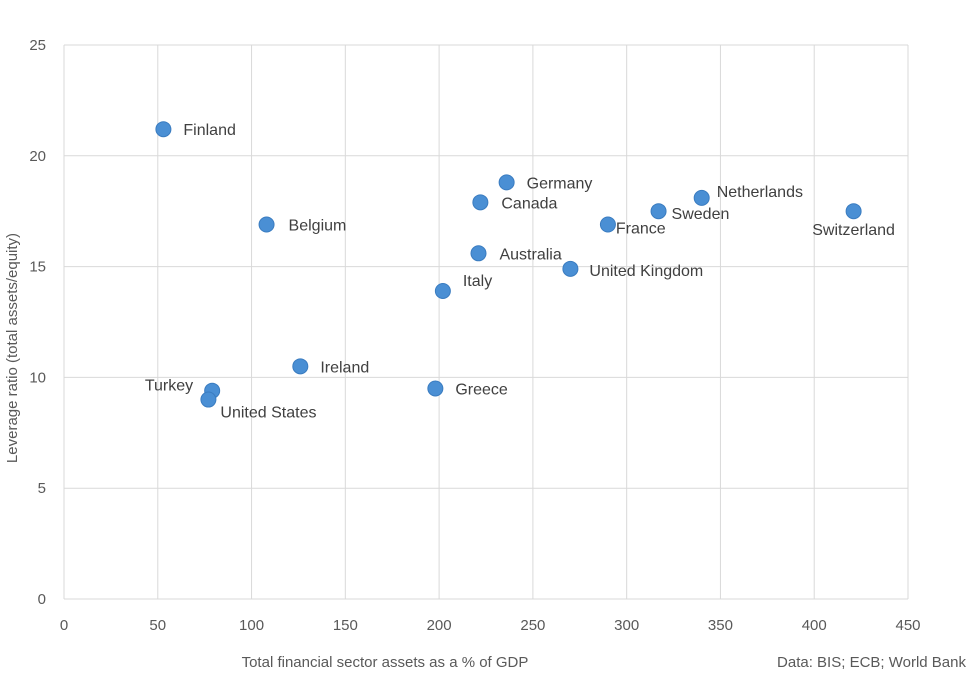  Describe the element at coordinates (37, 377) in the screenshot. I see `y-tick-label: 10` at that location.